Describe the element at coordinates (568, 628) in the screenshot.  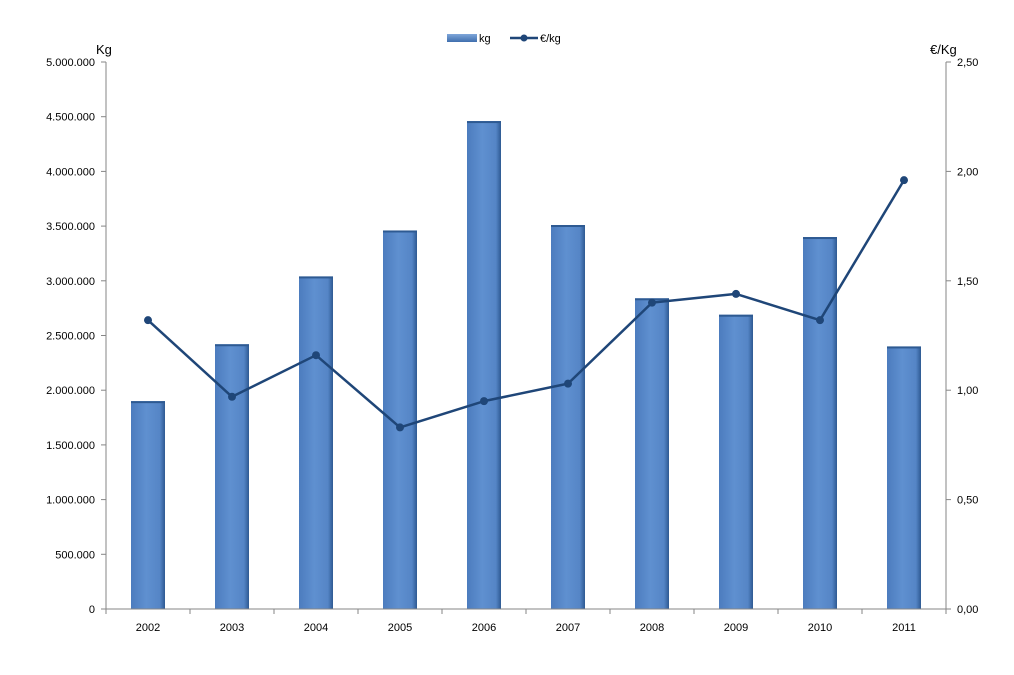
I see `x-tick-label: 2007` at that location.